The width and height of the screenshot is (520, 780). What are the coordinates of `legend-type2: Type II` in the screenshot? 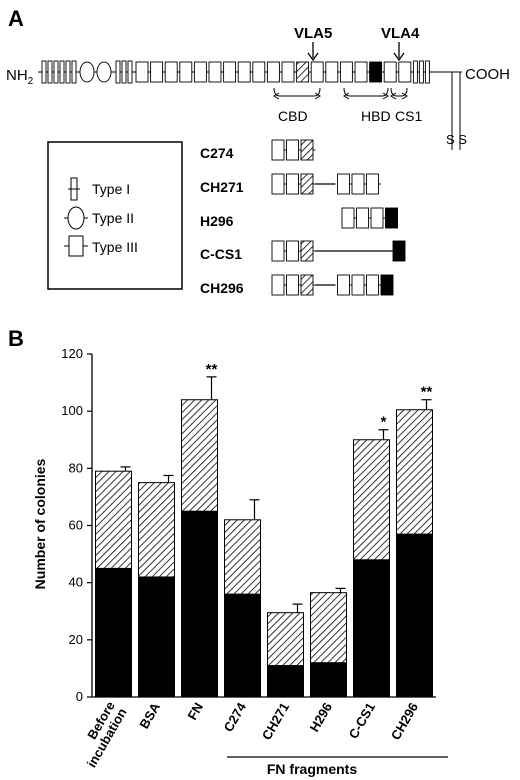 It's located at (113, 218).